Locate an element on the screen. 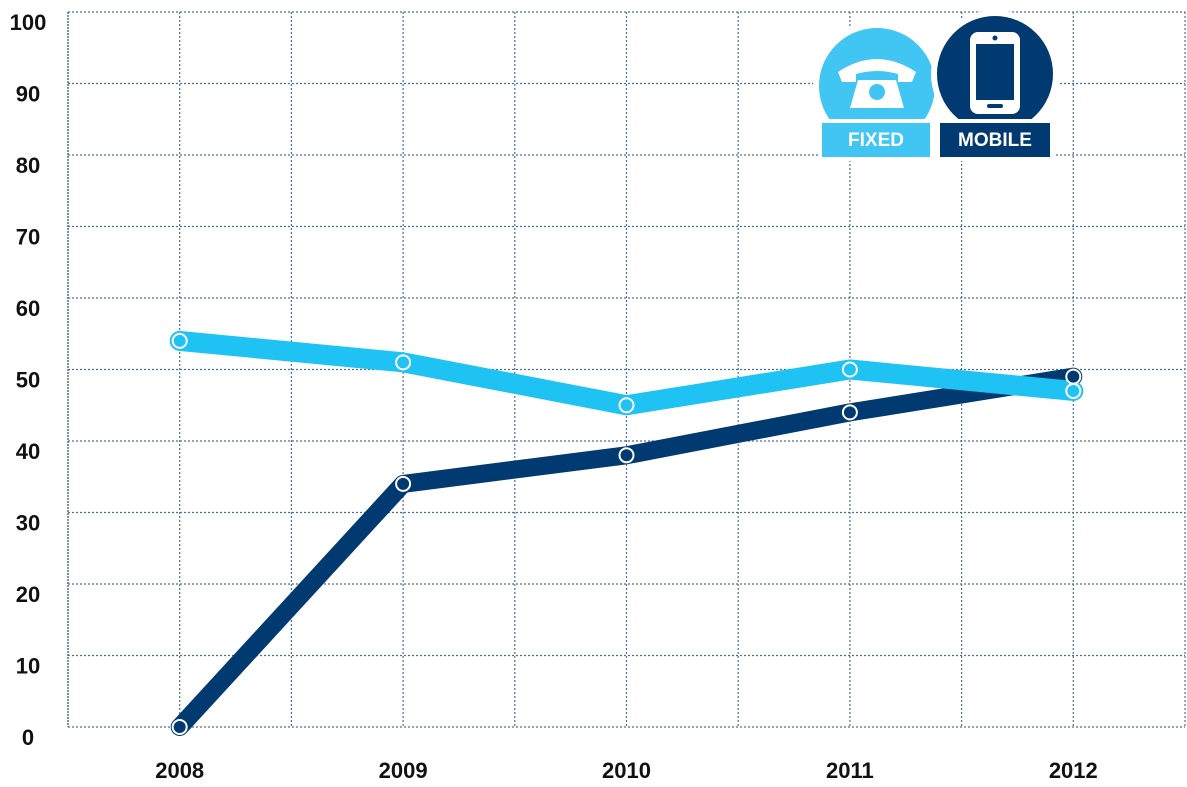  y-tick-label: 90 is located at coordinates (28, 93).